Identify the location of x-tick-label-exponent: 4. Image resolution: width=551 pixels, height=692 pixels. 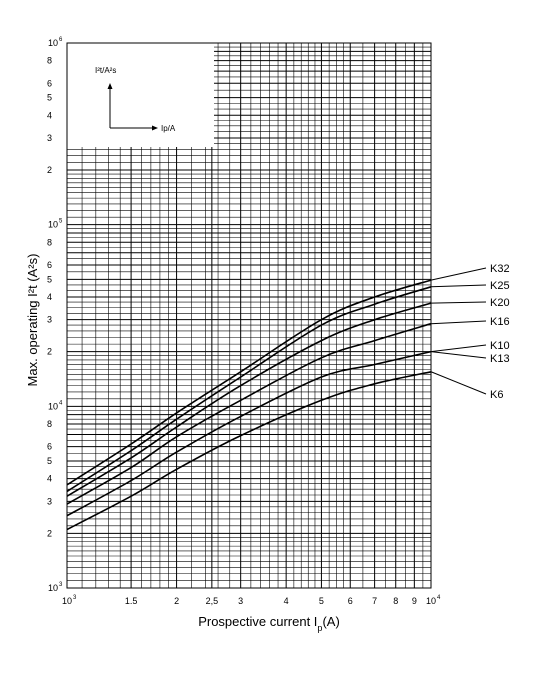
(439, 598).